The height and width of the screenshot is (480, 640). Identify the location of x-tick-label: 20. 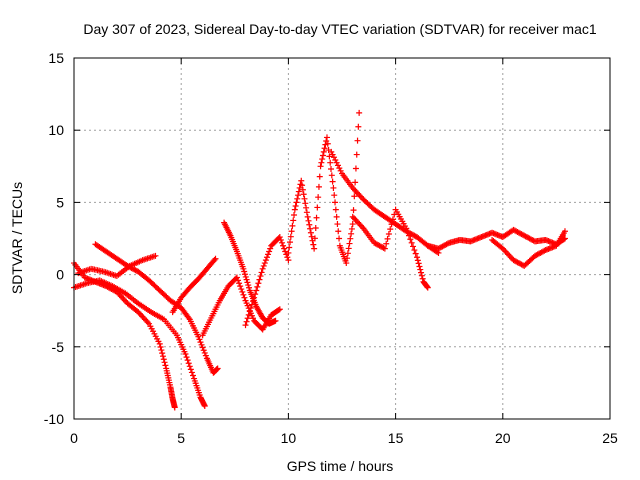
(503, 438).